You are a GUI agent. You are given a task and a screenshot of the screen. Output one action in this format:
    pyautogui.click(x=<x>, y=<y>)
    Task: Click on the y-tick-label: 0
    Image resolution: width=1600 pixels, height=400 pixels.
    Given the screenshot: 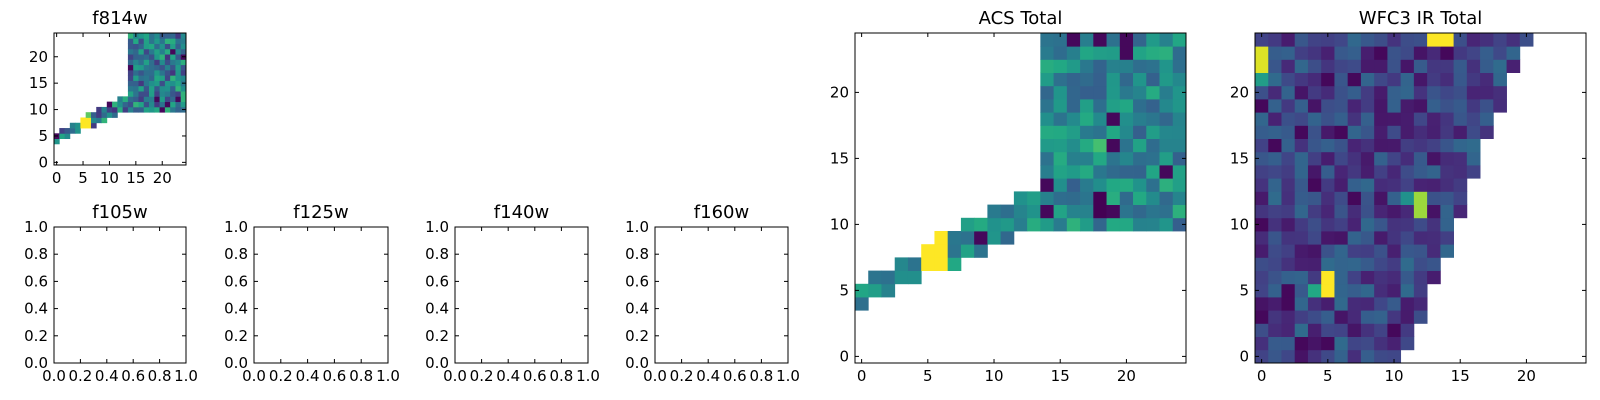 What is the action you would take?
    pyautogui.click(x=1244, y=356)
    